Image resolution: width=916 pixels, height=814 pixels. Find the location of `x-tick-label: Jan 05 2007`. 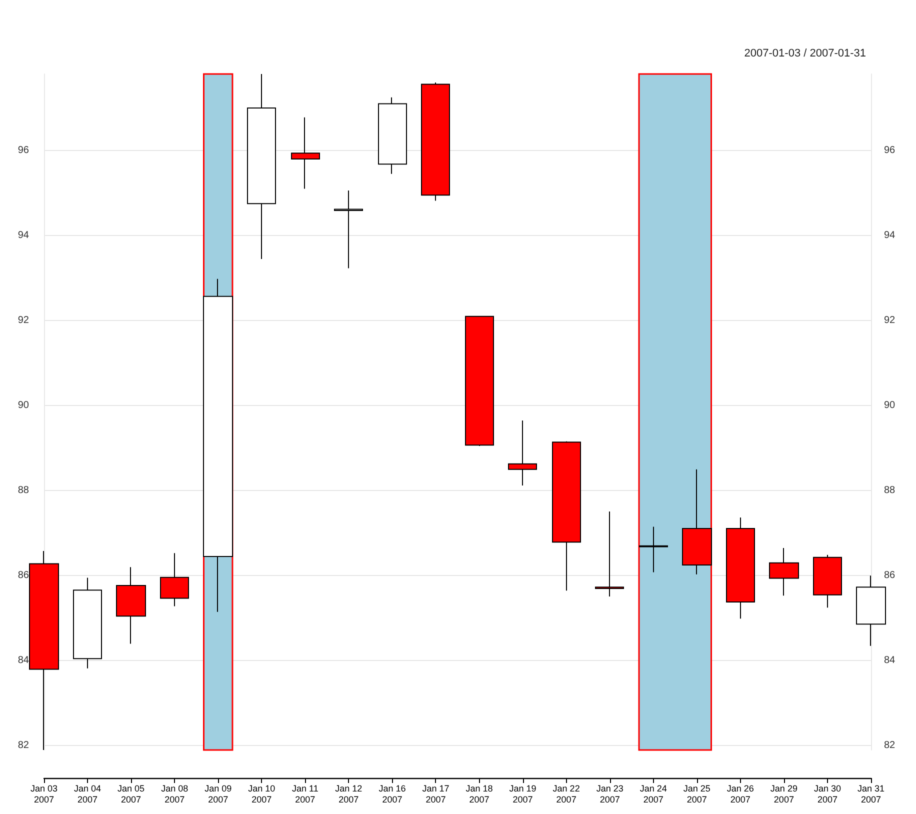

x-tick-label: Jan 05 2007 is located at coordinates (131, 794).